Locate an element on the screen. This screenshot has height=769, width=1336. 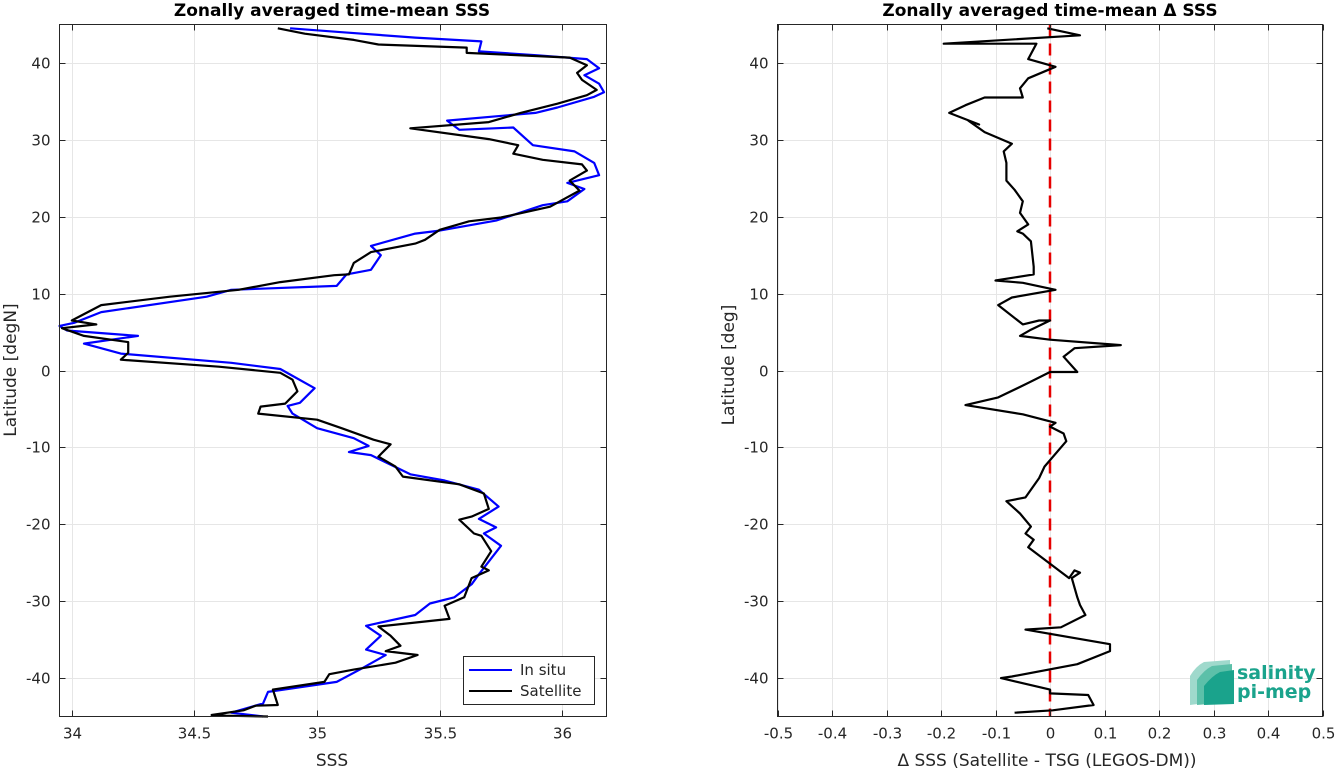
legend-in-situ-label: In situ is located at coordinates (543, 670).